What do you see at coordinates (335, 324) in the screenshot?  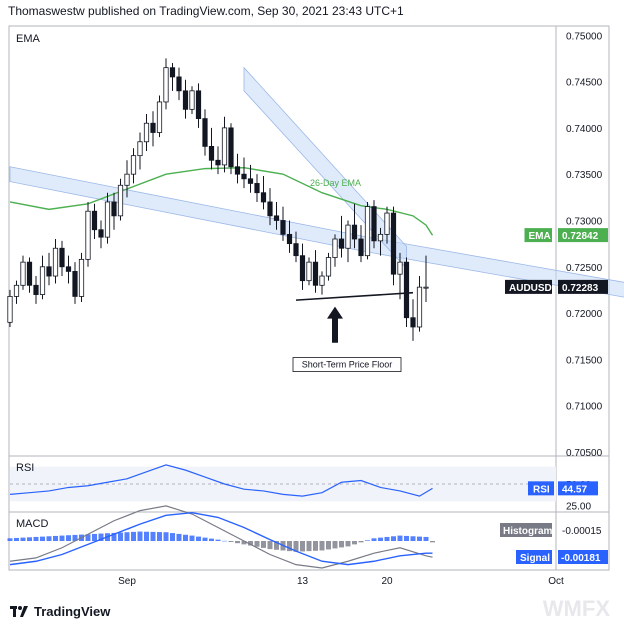 I see `annotation-arrow` at bounding box center [335, 324].